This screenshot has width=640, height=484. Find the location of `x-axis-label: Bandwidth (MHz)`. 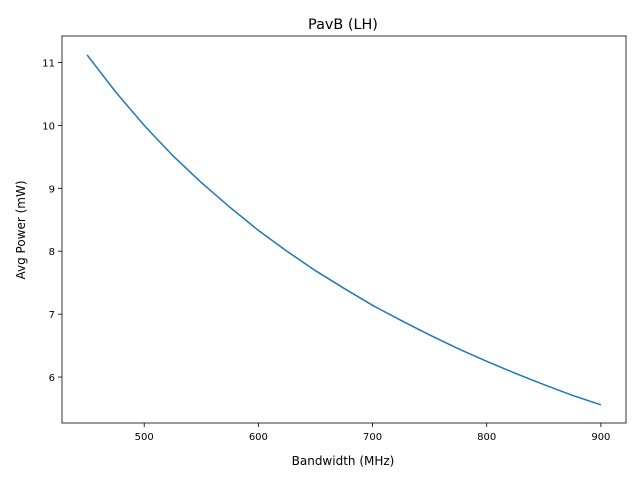

x-axis-label: Bandwidth (MHz) is located at coordinates (343, 461).